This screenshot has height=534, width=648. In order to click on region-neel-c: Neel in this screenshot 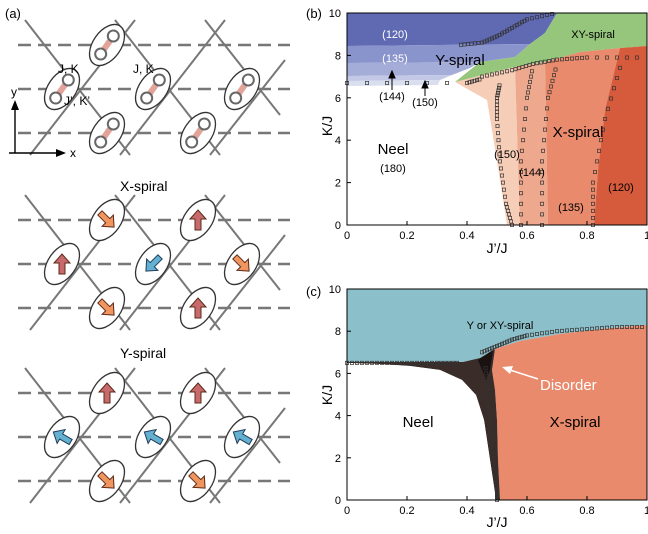, I will do `click(418, 422)`.